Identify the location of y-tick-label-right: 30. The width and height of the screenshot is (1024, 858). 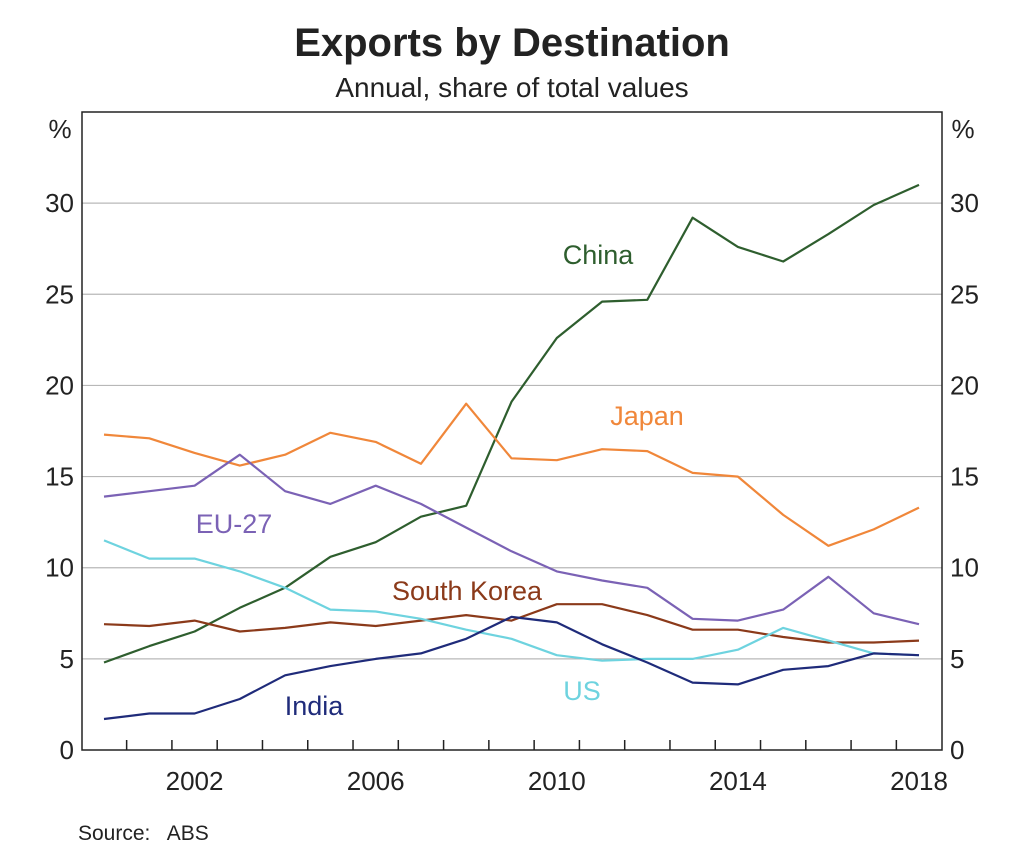
(964, 203).